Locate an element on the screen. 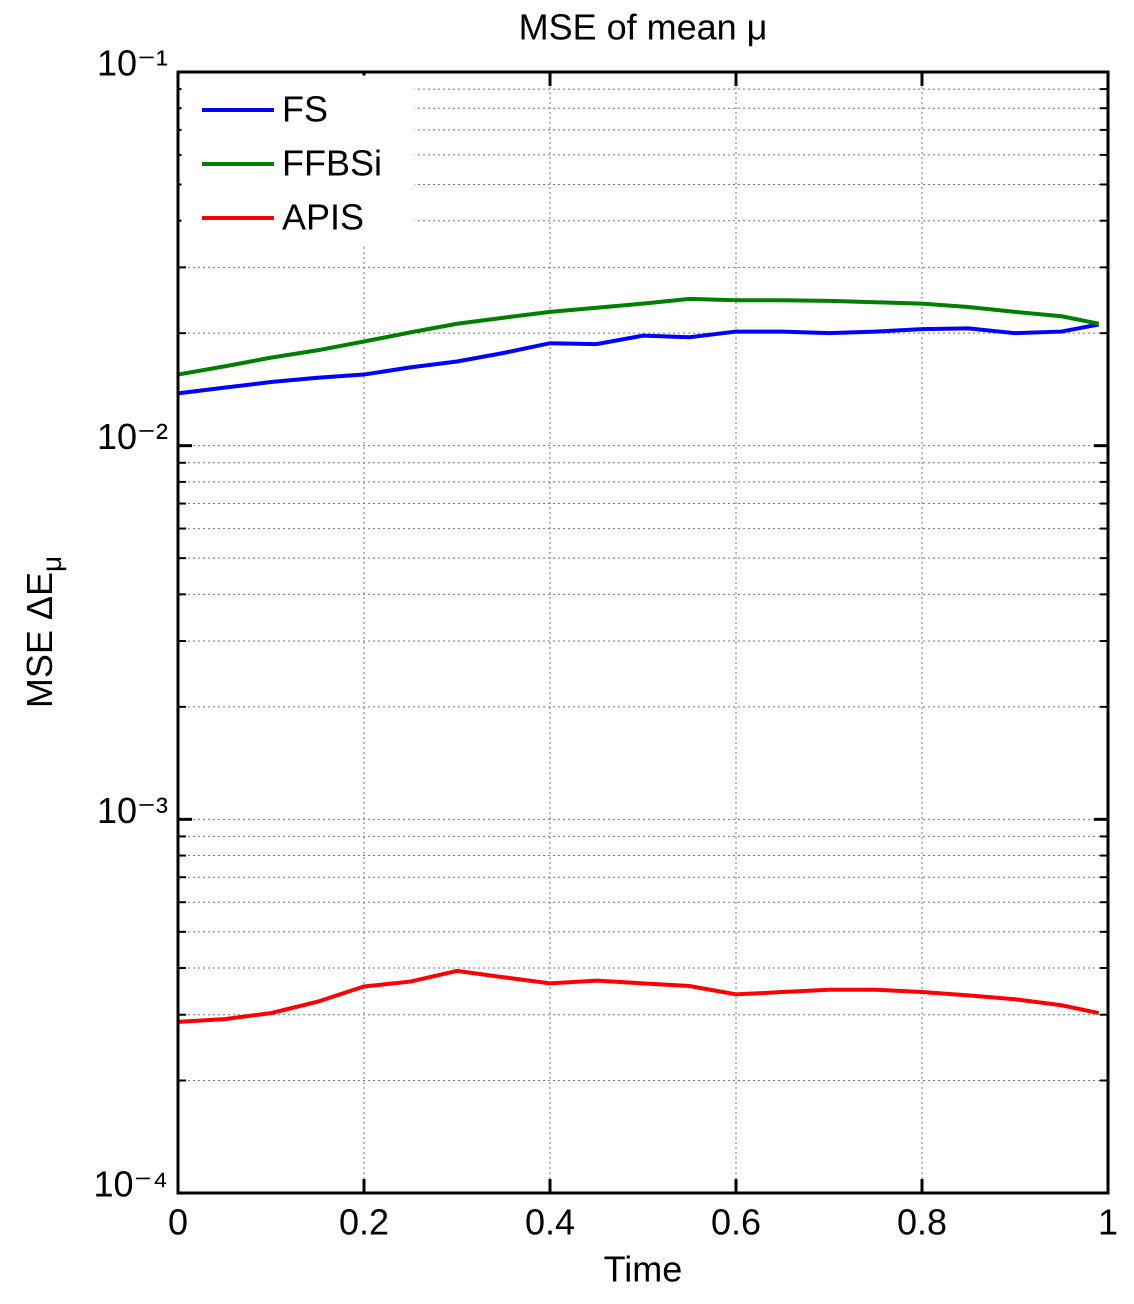  y-tick-label: 10⁻⁴ is located at coordinates (130, 1184).